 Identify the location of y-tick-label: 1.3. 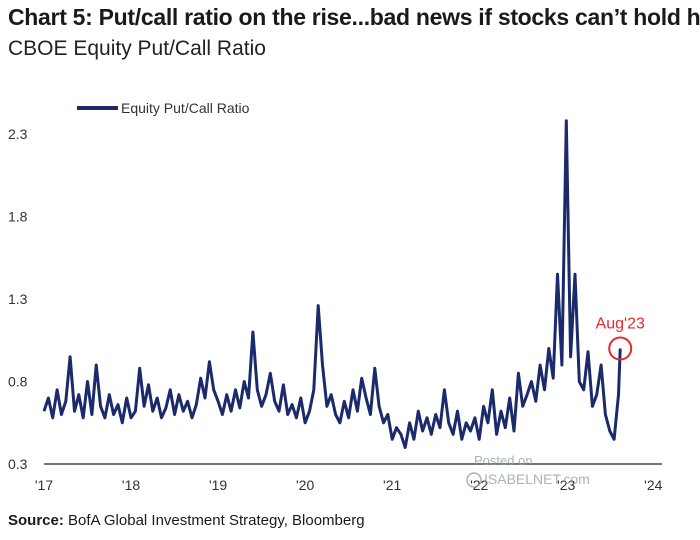
(18, 299).